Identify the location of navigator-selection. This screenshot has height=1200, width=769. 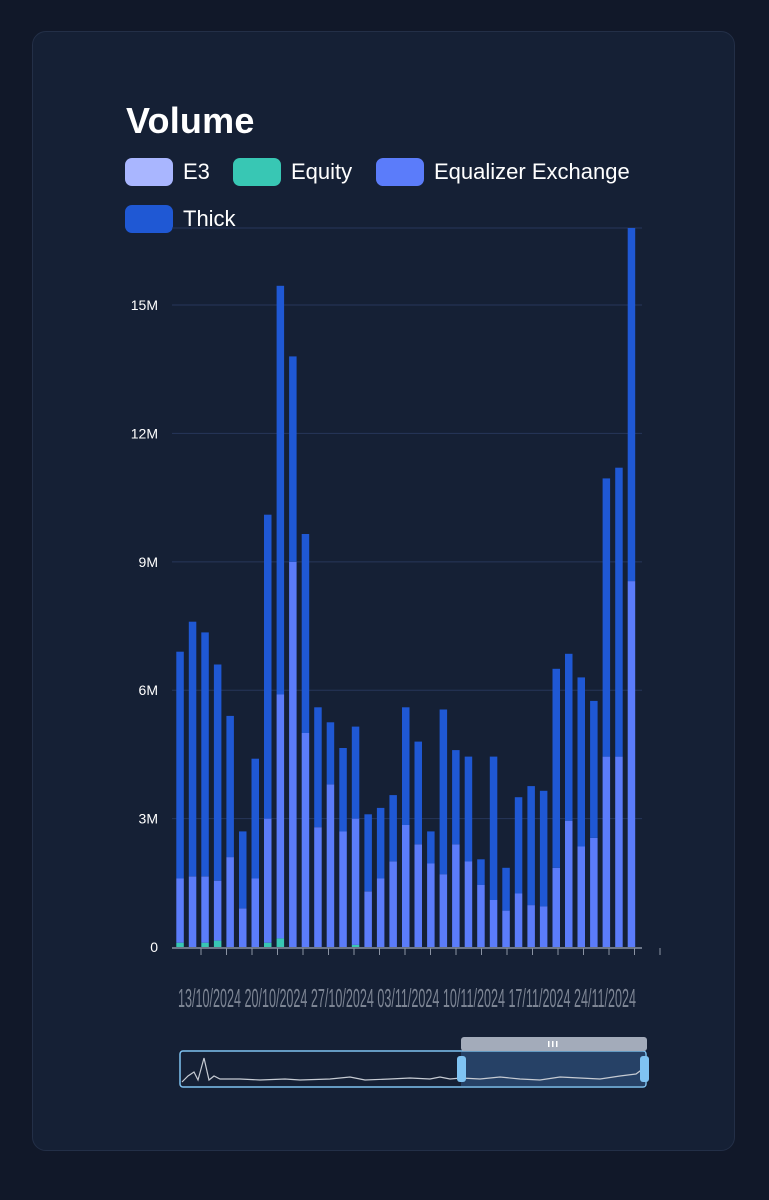
(553, 1069).